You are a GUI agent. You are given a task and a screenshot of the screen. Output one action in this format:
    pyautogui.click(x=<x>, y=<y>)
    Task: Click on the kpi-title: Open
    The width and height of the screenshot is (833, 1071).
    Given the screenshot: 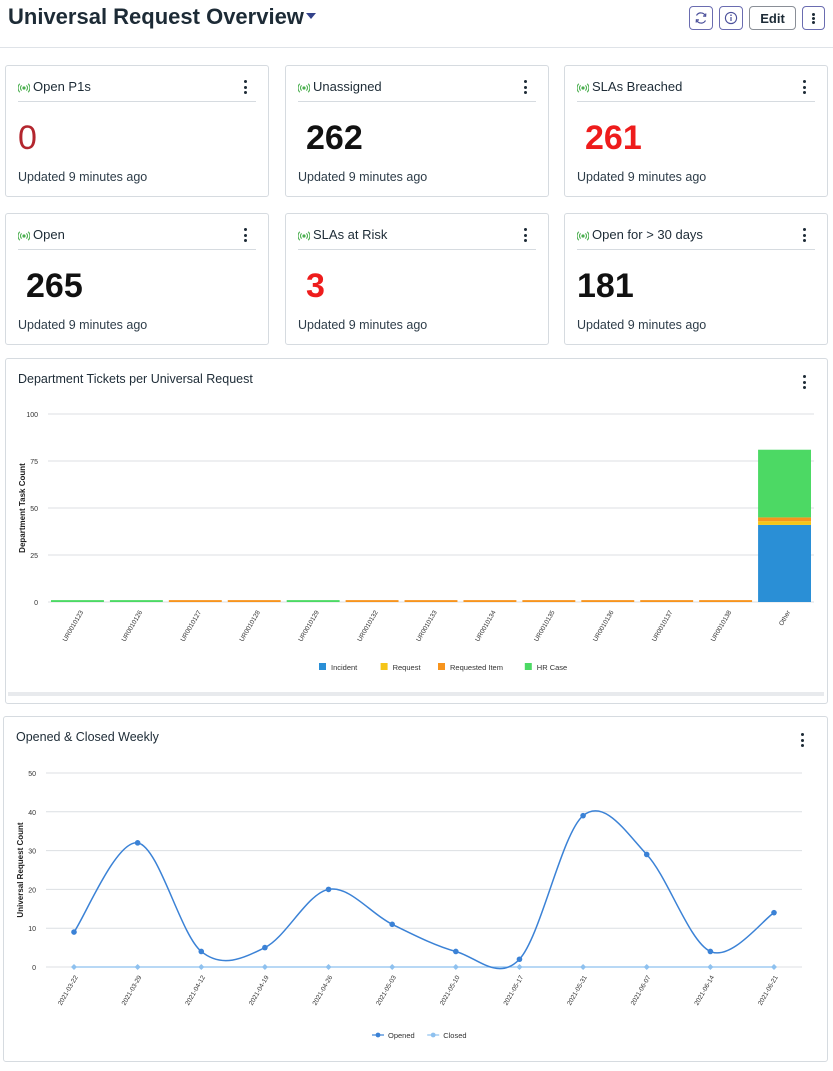 What is the action you would take?
    pyautogui.click(x=49, y=234)
    